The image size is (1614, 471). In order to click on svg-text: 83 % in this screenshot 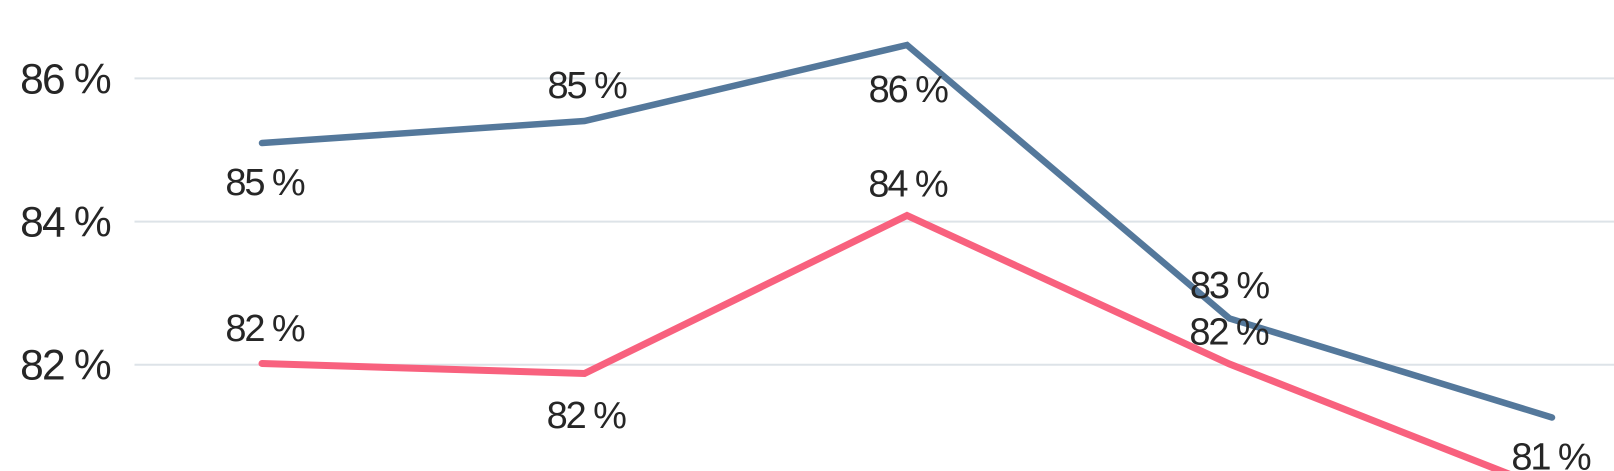, I will do `click(1230, 286)`.